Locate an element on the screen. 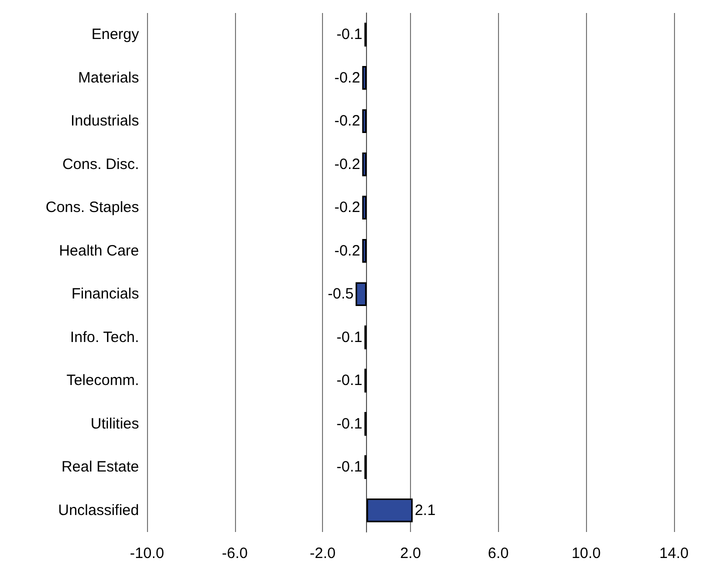 The image size is (702, 585). y-tick-label: Cons. Disc. is located at coordinates (100, 164).